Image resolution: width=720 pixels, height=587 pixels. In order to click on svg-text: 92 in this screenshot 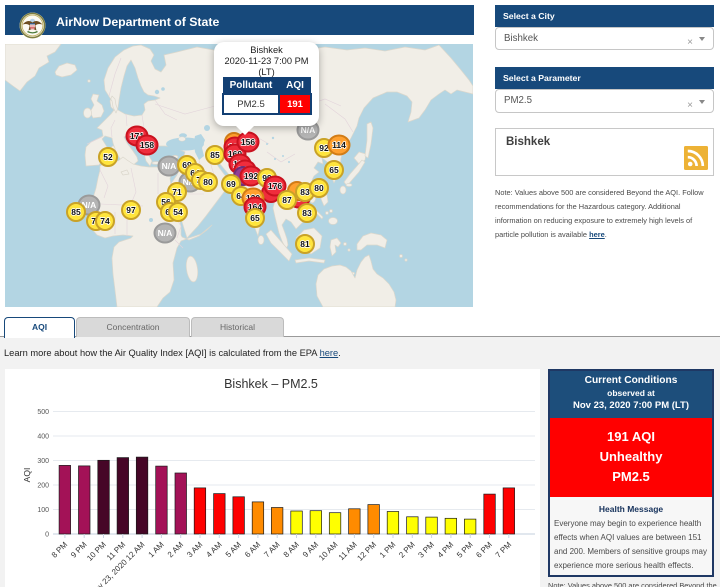, I will do `click(324, 148)`.